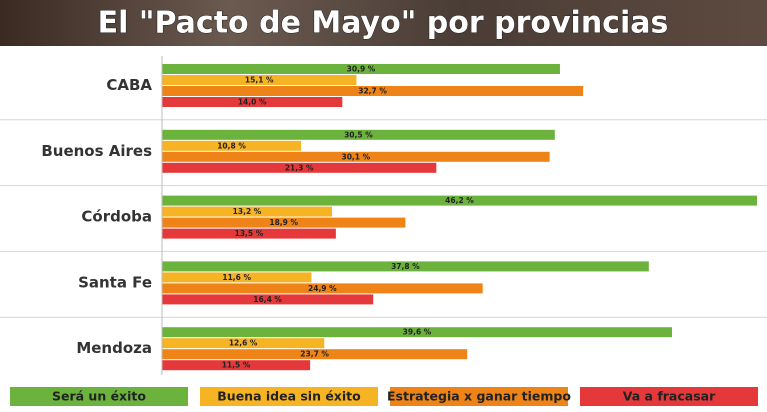  Describe the element at coordinates (129, 85) in the screenshot. I see `category-label: CABA` at that location.